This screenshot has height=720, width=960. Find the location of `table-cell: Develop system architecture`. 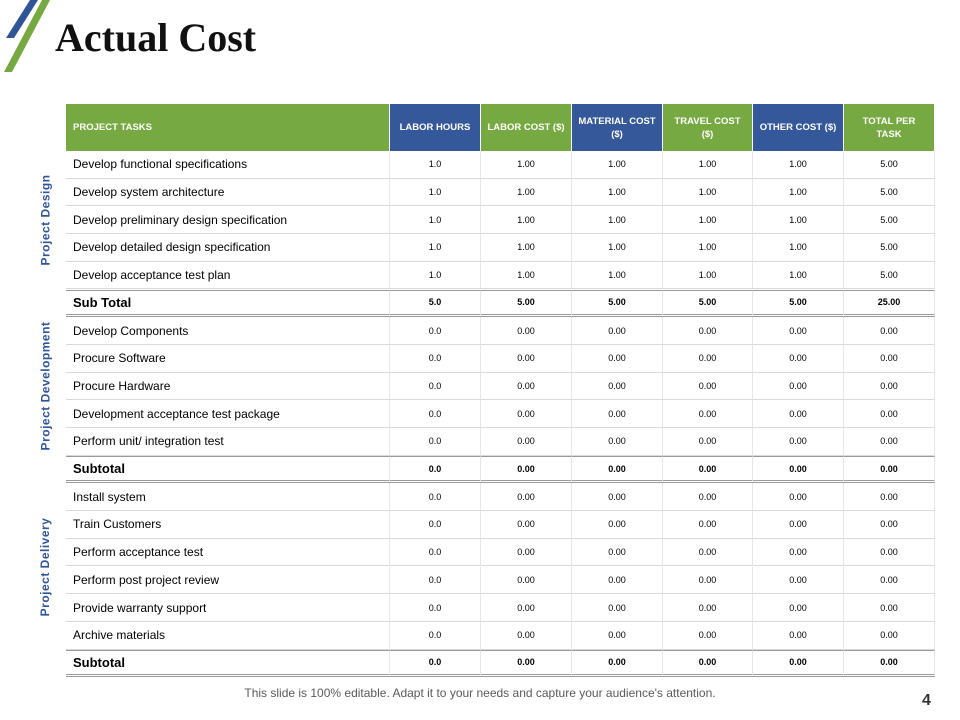

table-cell: Develop system architecture is located at coordinates (228, 192).